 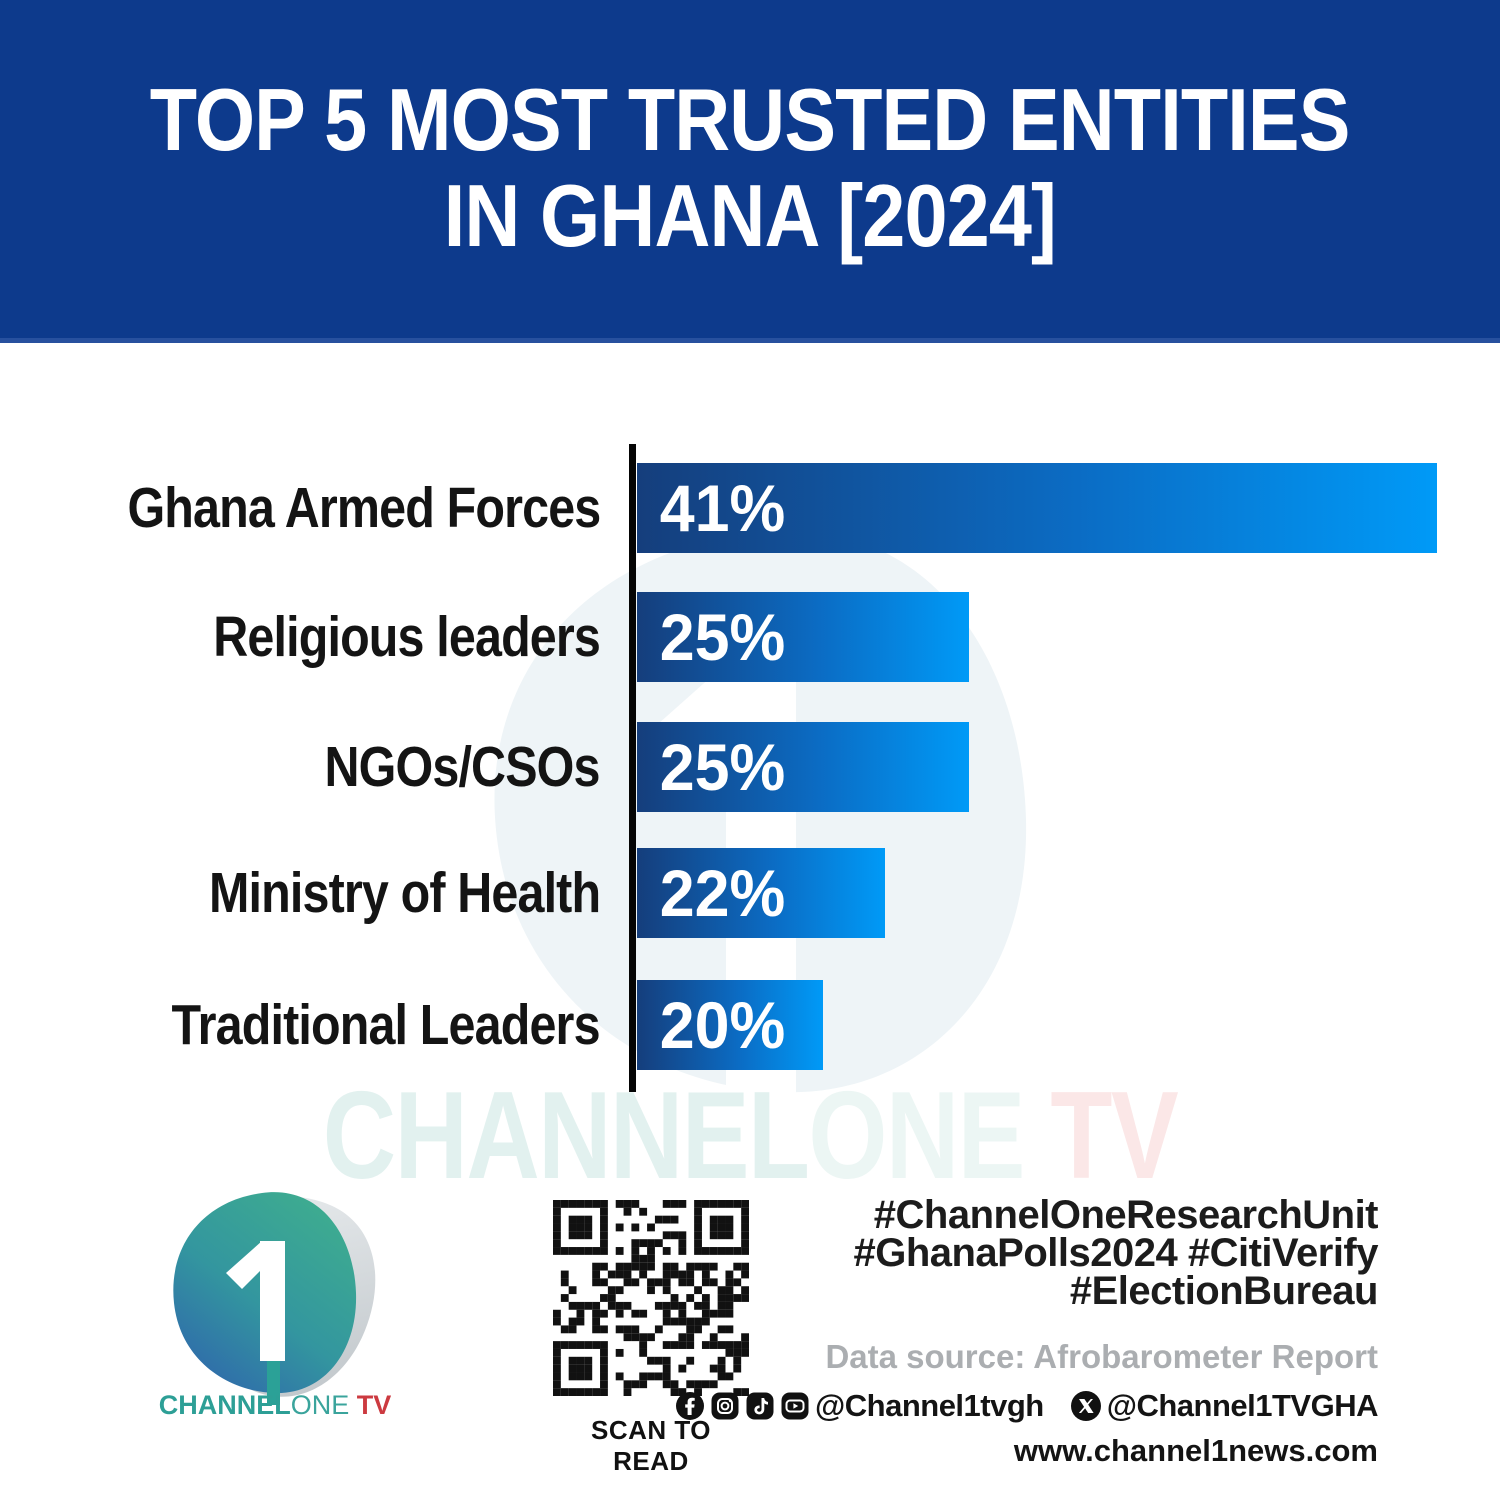 What do you see at coordinates (1242, 1405) in the screenshot?
I see `handle-x: @Channel1TVGHA` at bounding box center [1242, 1405].